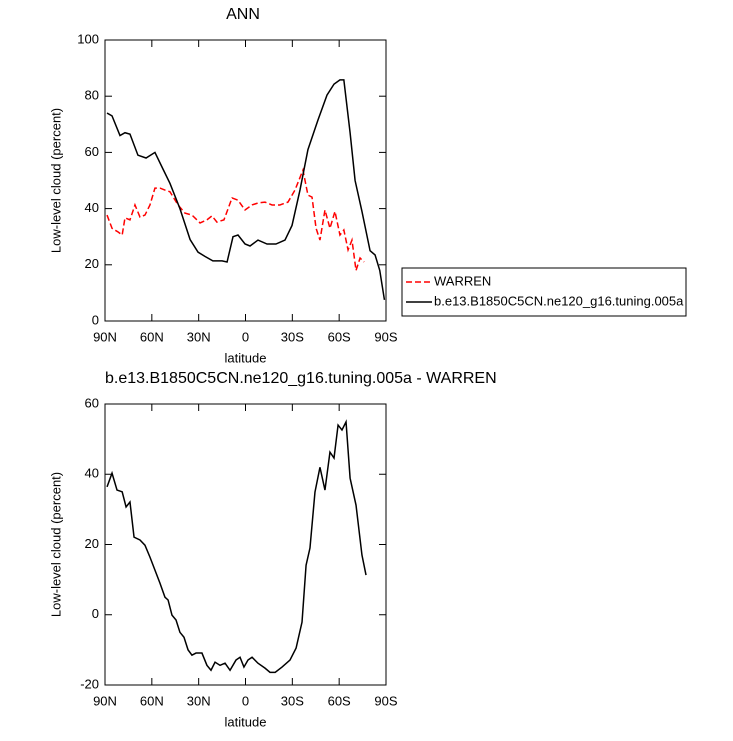 The image size is (733, 741). I want to click on chart-title: ANN, so click(243, 14).